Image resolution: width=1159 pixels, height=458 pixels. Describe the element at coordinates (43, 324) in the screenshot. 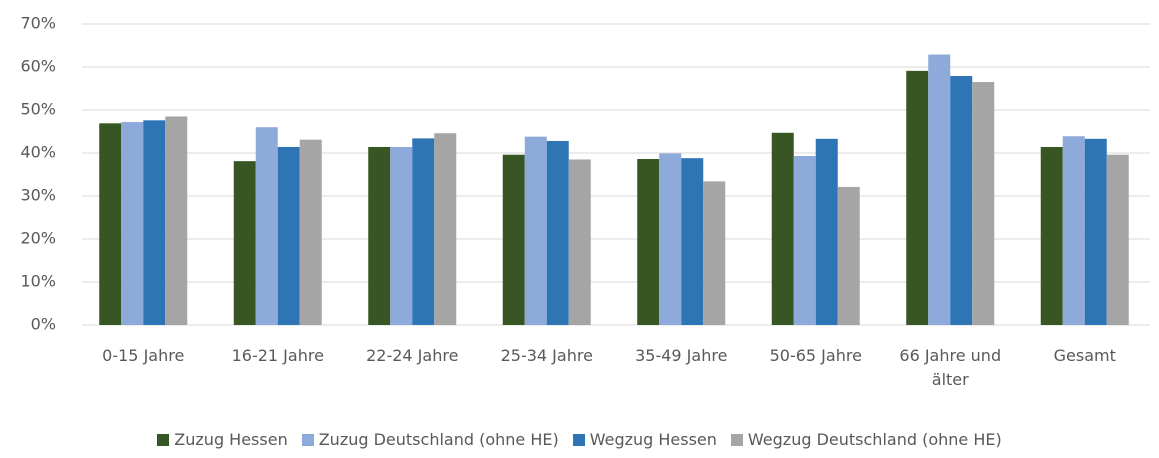

I see `y-tick-label: 0%` at that location.